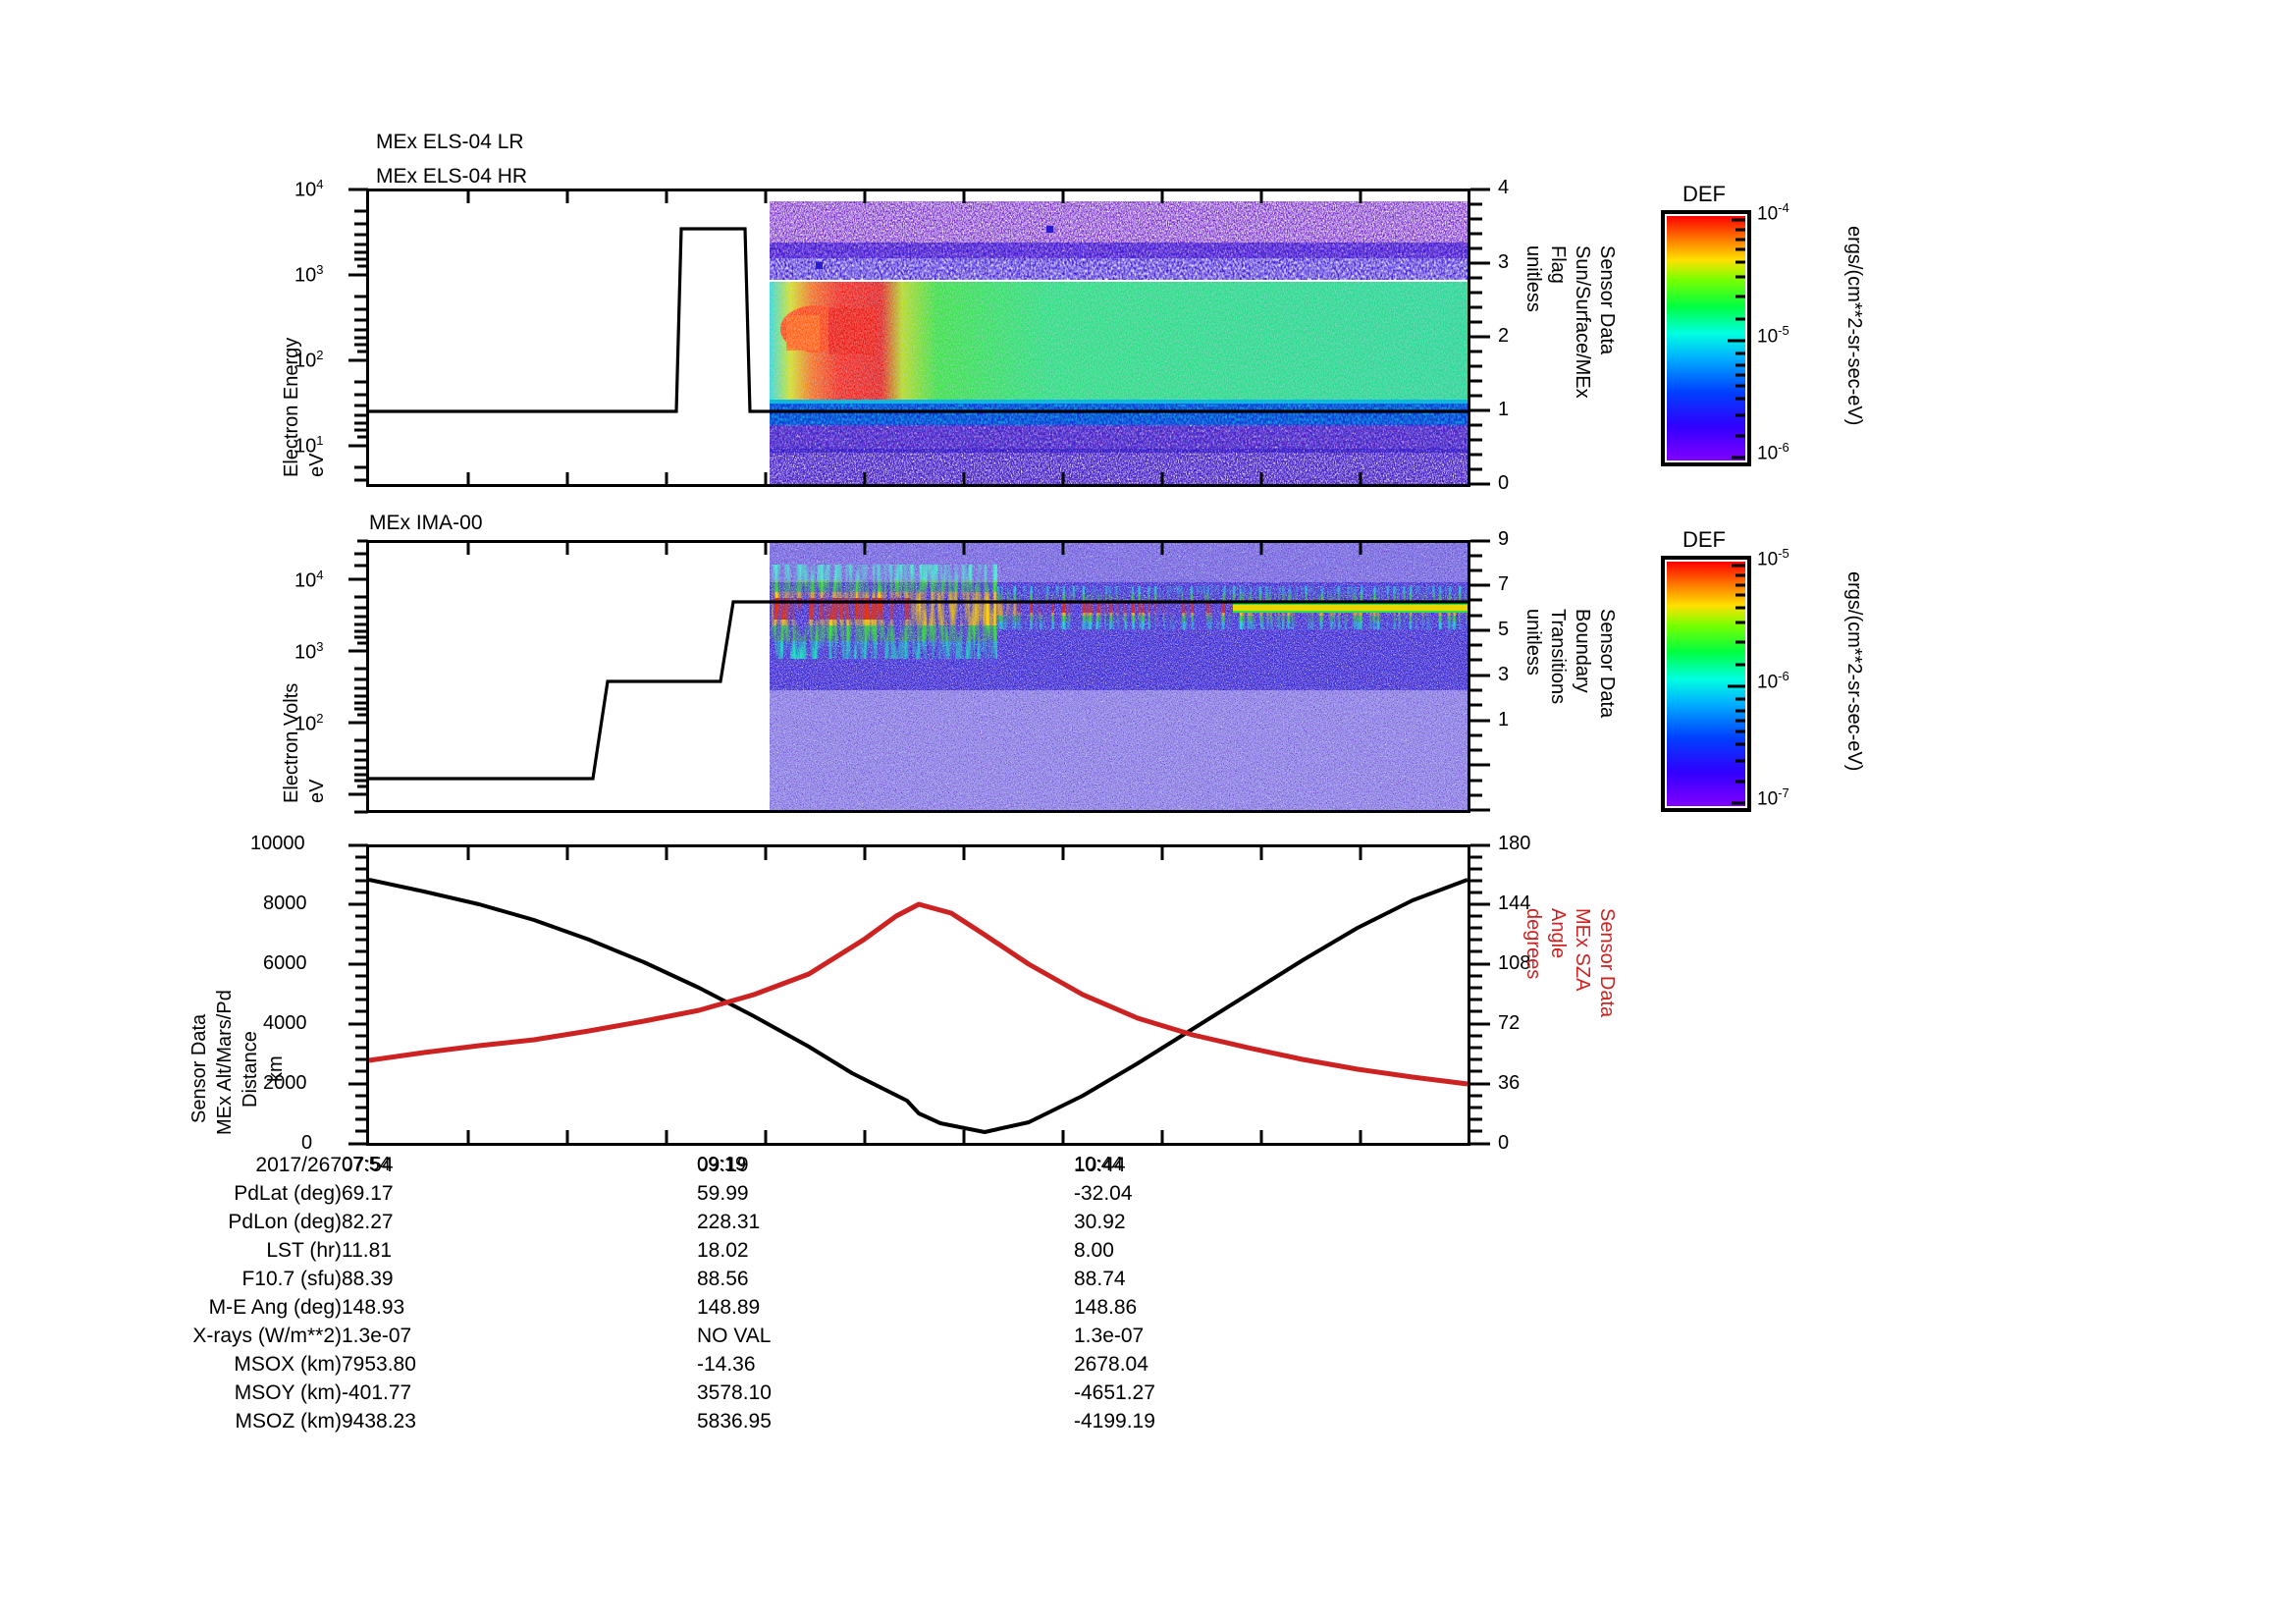 Image resolution: width=2296 pixels, height=1623 pixels. I want to click on ima-y2tick-3: 3, so click(1504, 674).